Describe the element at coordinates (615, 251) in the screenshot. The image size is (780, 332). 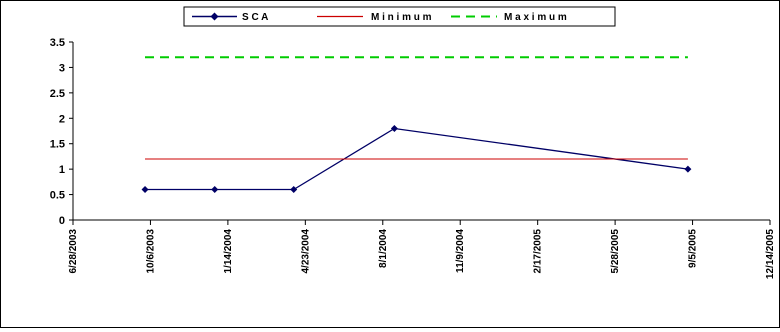
I see `x-tick-label: 5/28/2005` at that location.